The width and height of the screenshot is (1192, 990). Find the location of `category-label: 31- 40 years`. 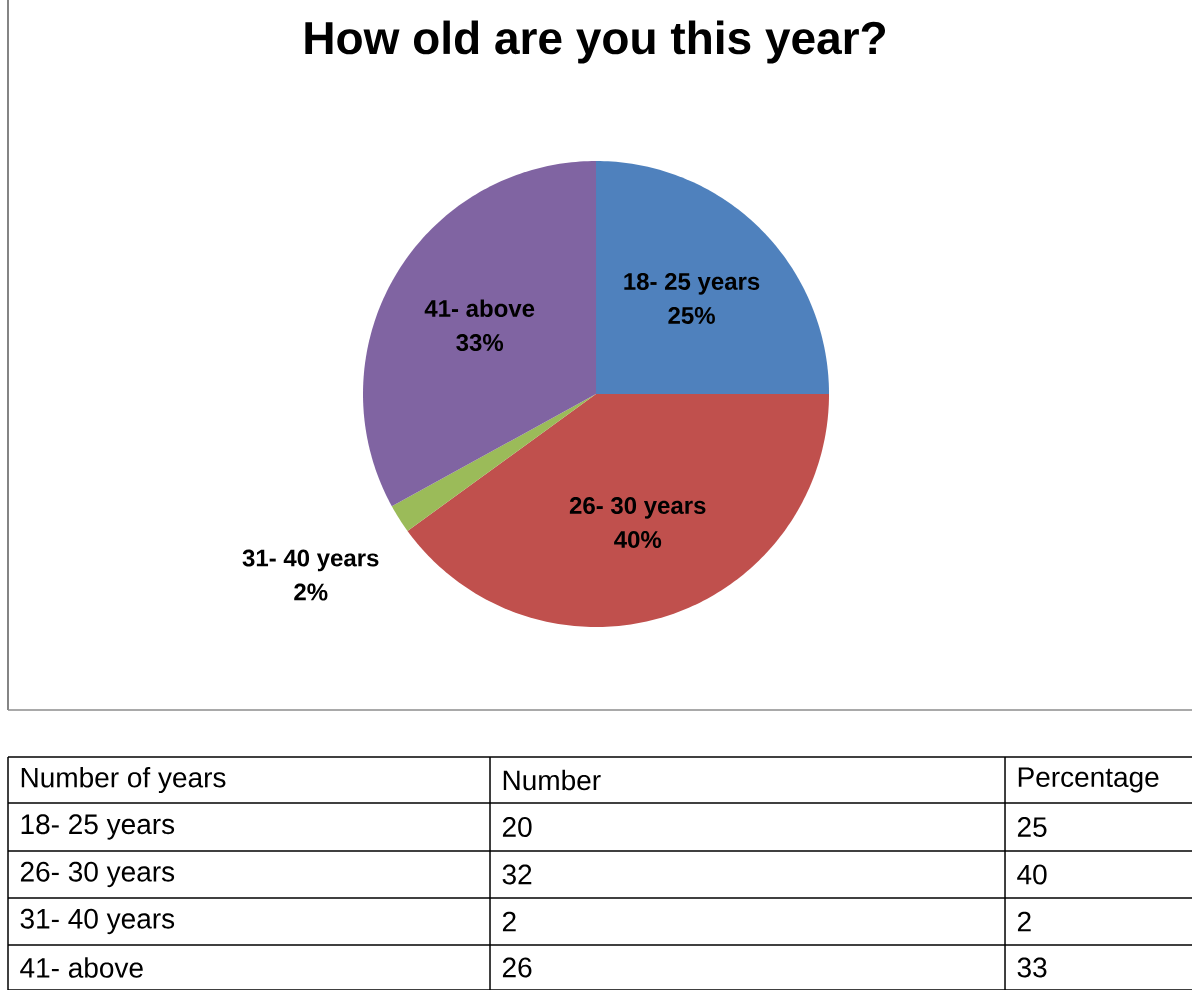

category-label: 31- 40 years is located at coordinates (97, 921).